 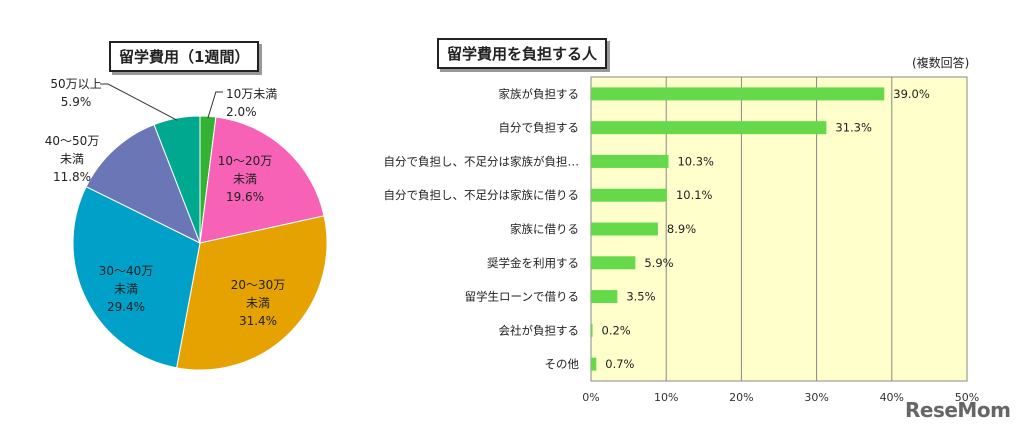 What do you see at coordinates (590, 397) in the screenshot?
I see `x-tick-label: 0%` at bounding box center [590, 397].